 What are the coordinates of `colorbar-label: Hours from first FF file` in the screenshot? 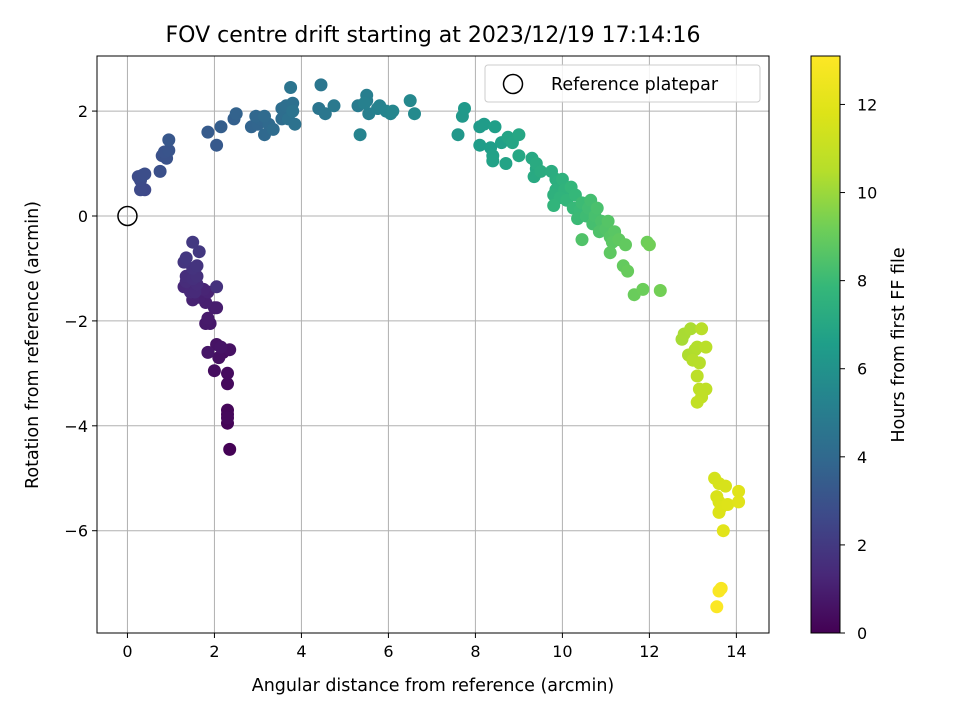 It's located at (899, 344).